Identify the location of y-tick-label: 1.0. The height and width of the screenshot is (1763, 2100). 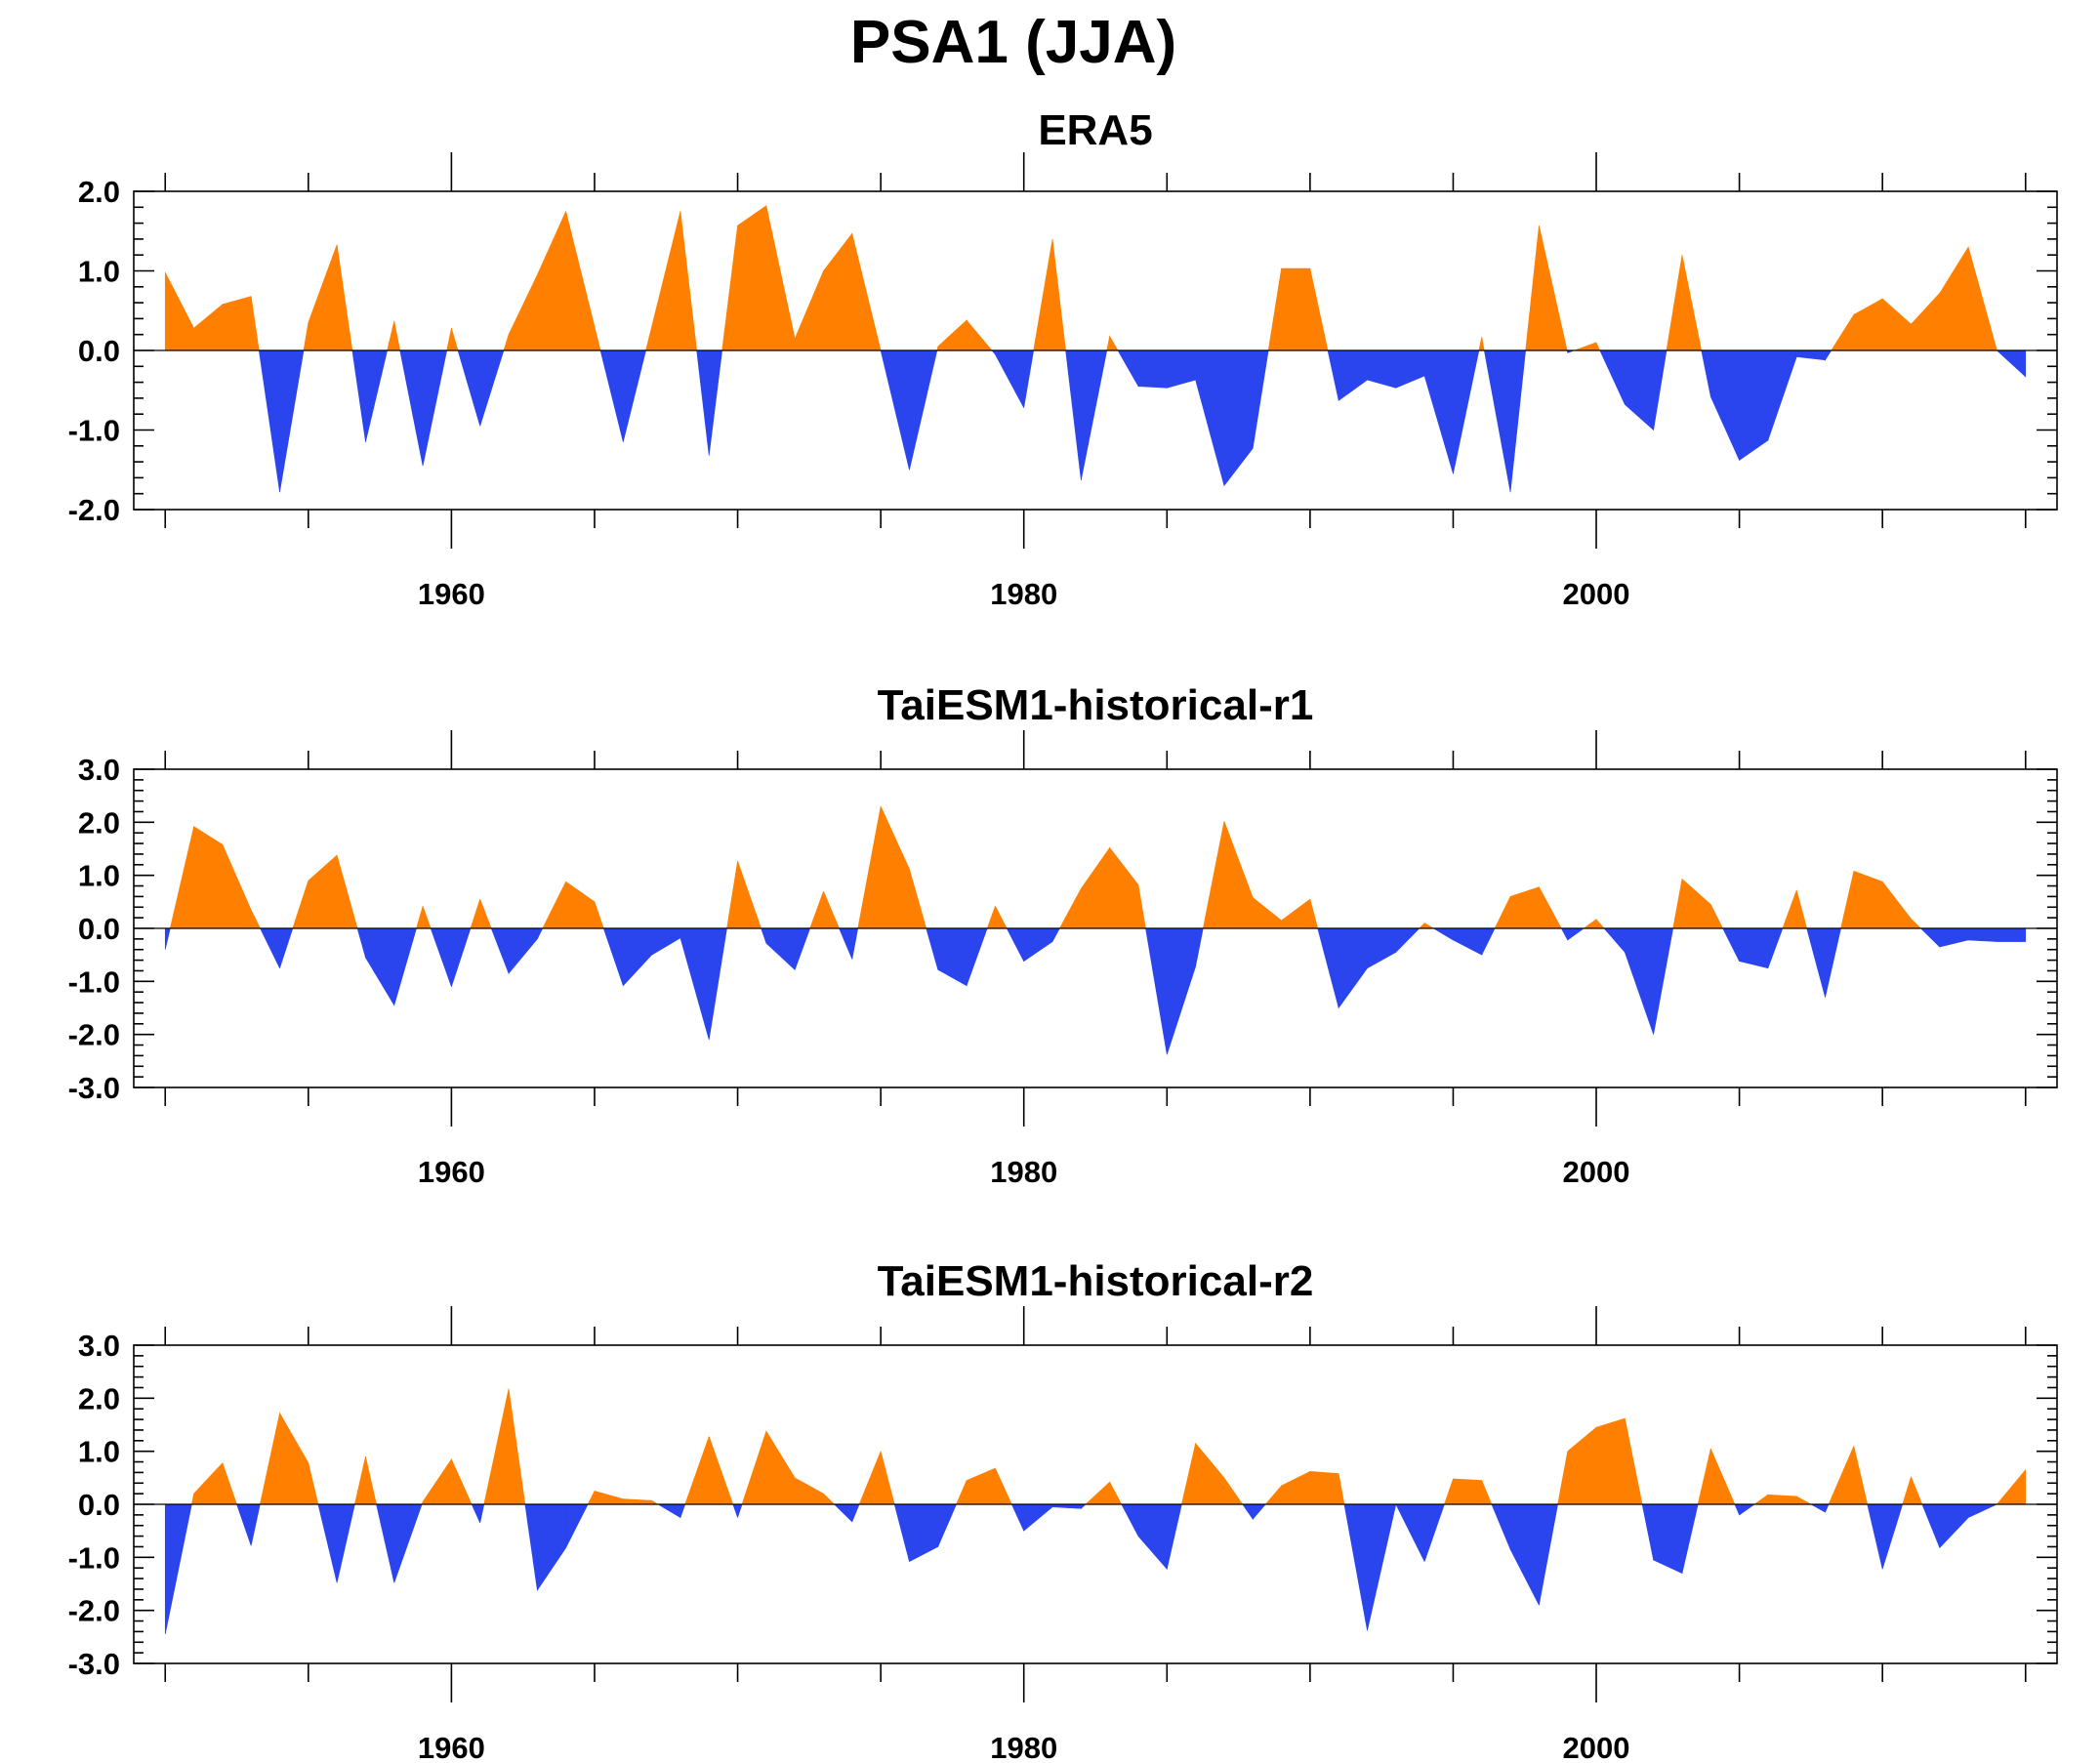
(99, 876).